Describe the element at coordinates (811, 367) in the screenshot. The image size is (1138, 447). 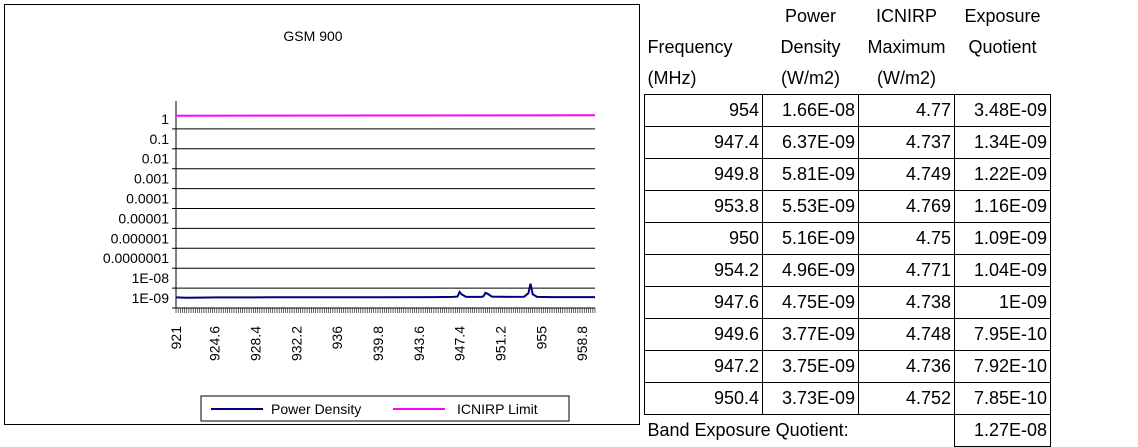
I see `table-cell: 3.75E-09` at that location.